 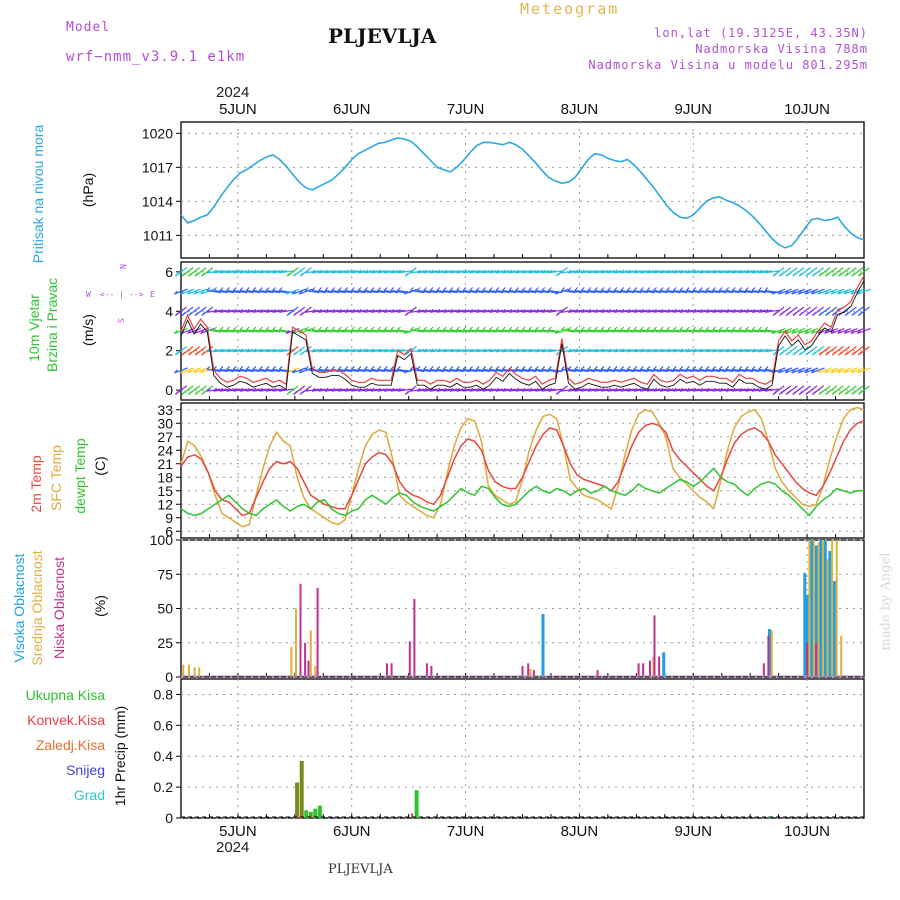 I want to click on precip-tick-label: 0.8, so click(x=164, y=694).